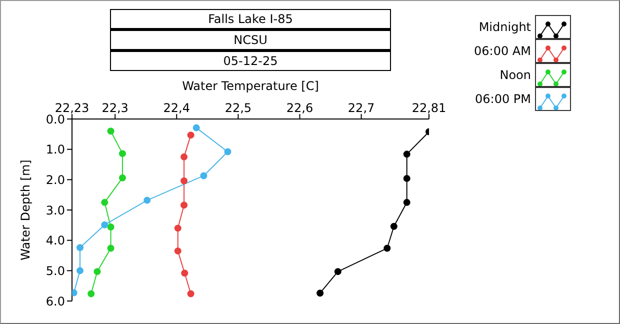  I want to click on legend-label: 06:00 AM, so click(502, 51).